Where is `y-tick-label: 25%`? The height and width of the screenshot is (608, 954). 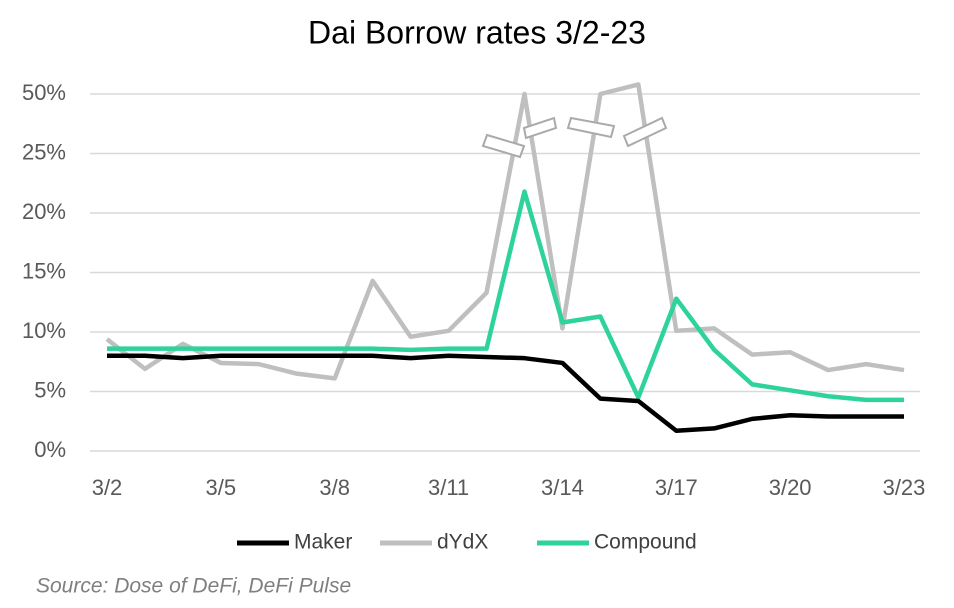
y-tick-label: 25% is located at coordinates (44, 151).